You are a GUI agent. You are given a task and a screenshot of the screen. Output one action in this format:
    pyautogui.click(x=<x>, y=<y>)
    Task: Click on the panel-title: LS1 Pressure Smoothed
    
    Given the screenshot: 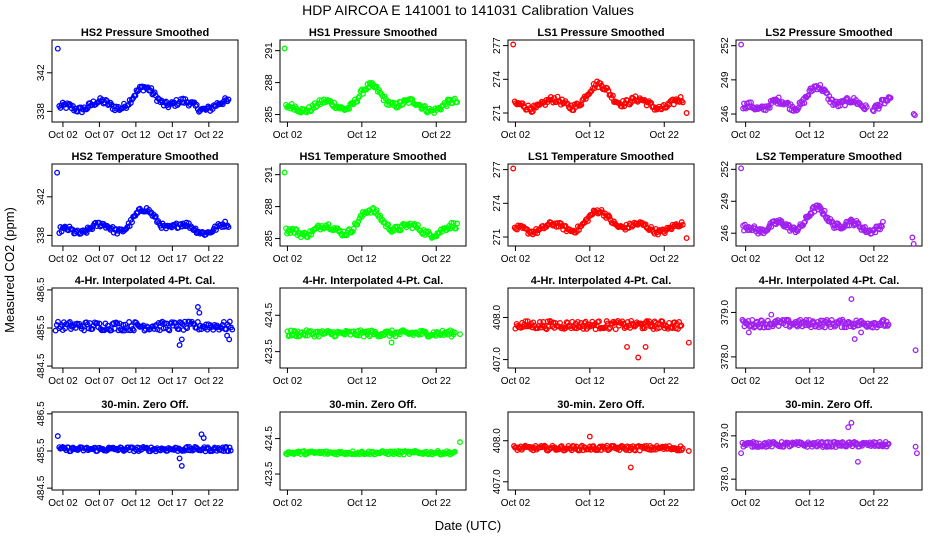 What is the action you would take?
    pyautogui.click(x=600, y=33)
    